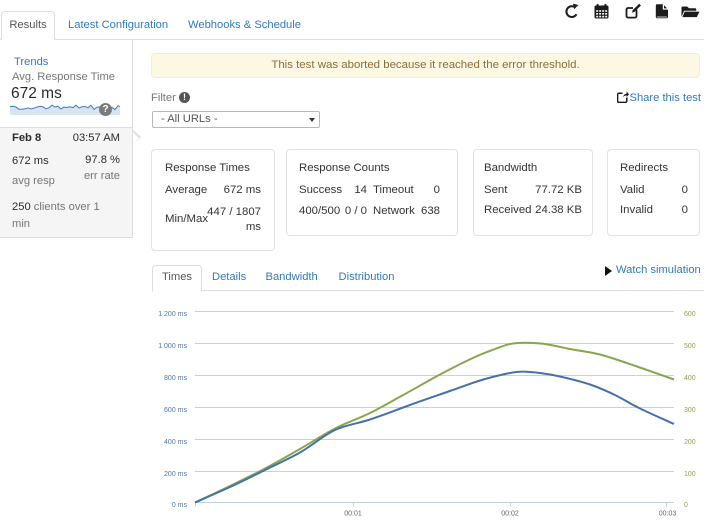 The image size is (720, 526). I want to click on svg-text: 100, so click(690, 474).